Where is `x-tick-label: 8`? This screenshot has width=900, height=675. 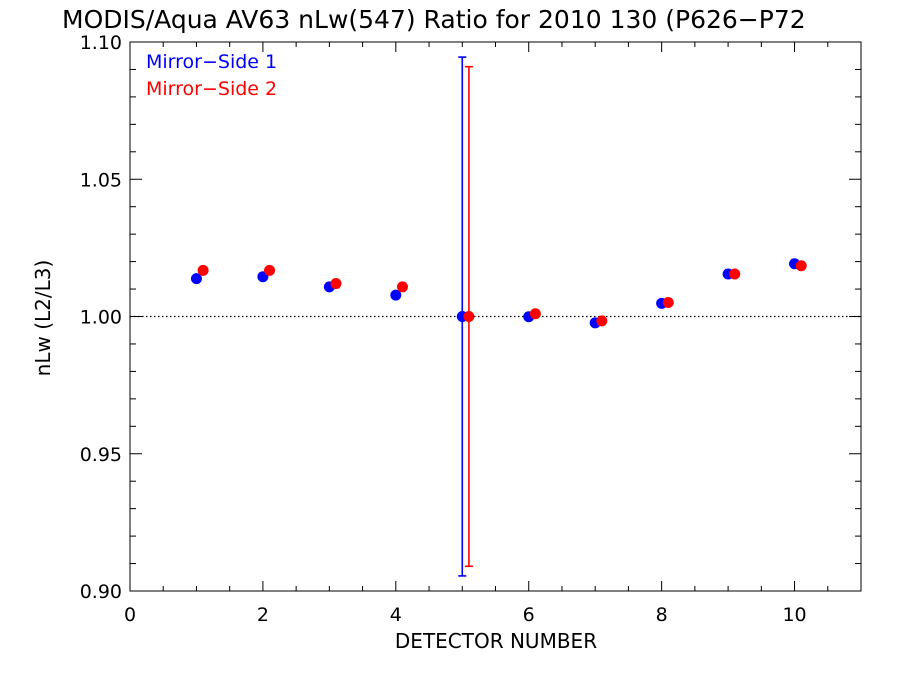
x-tick-label: 8 is located at coordinates (662, 615).